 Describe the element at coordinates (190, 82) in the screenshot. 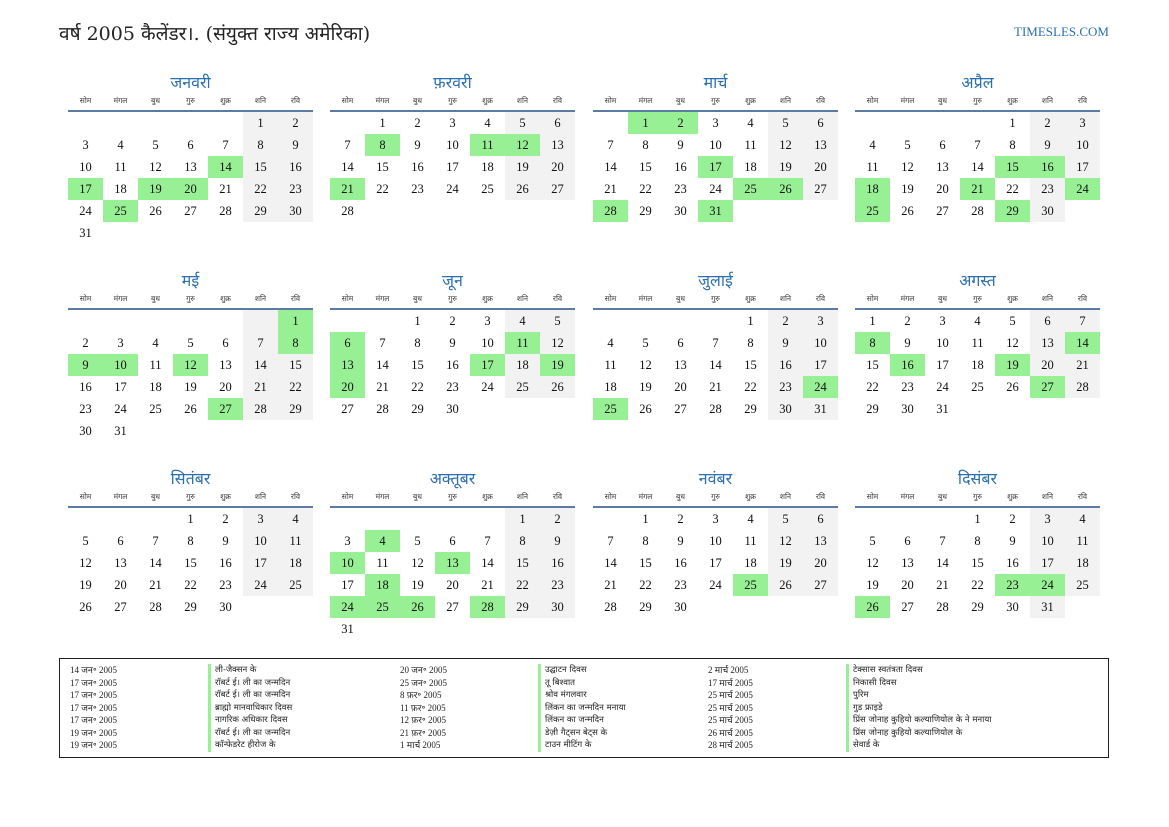

I see `month-title: जनवरी` at that location.